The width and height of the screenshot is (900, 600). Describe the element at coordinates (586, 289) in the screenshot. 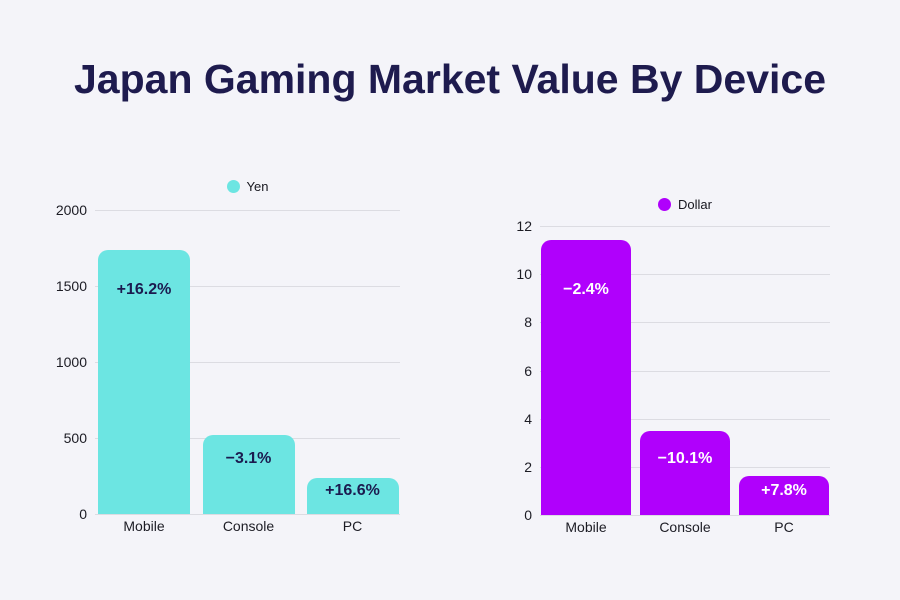

I see `bar-value-label: −2.4%` at that location.